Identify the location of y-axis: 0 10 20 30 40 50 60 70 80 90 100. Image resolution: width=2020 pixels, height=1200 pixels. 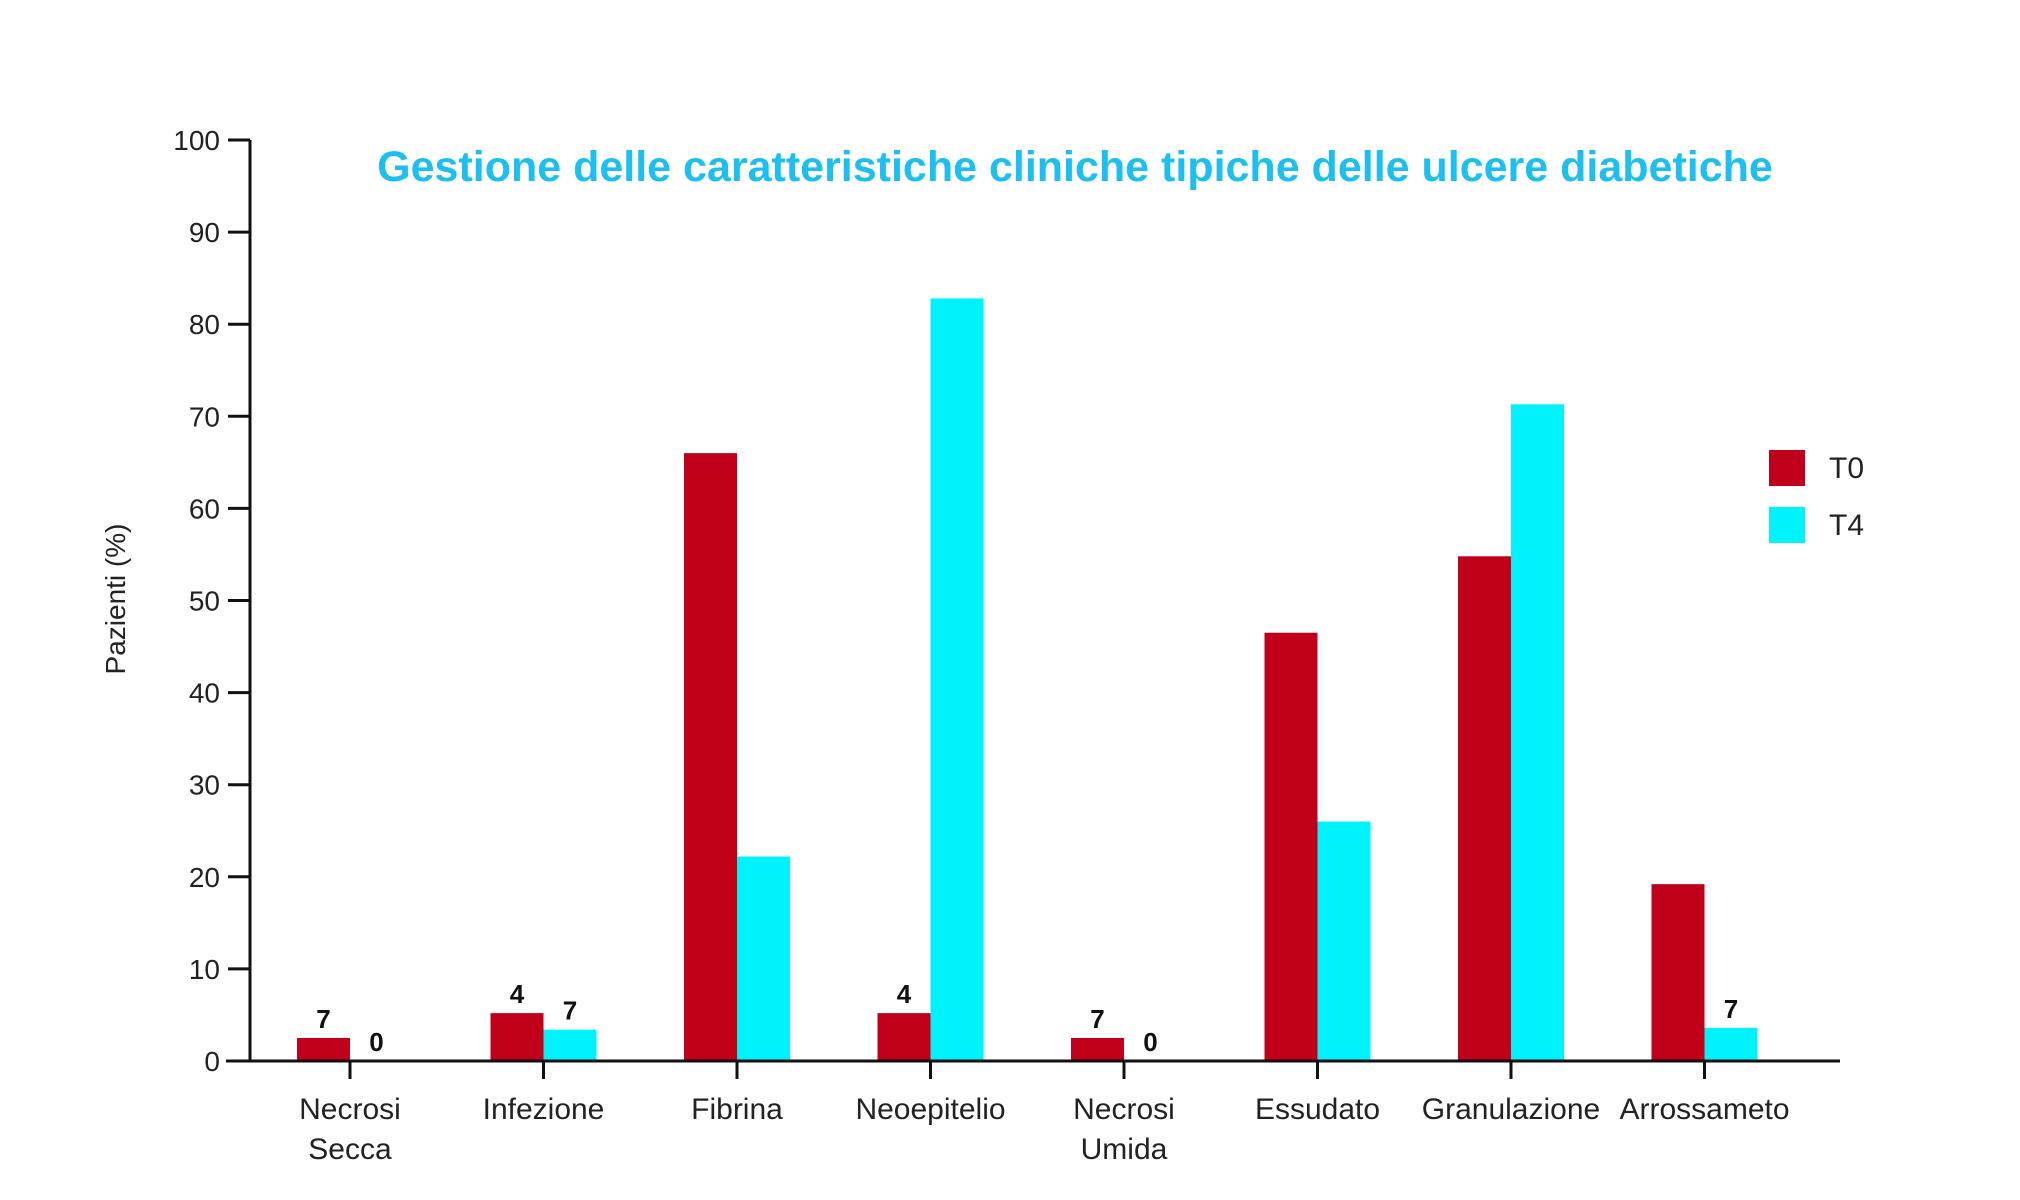
(212, 601).